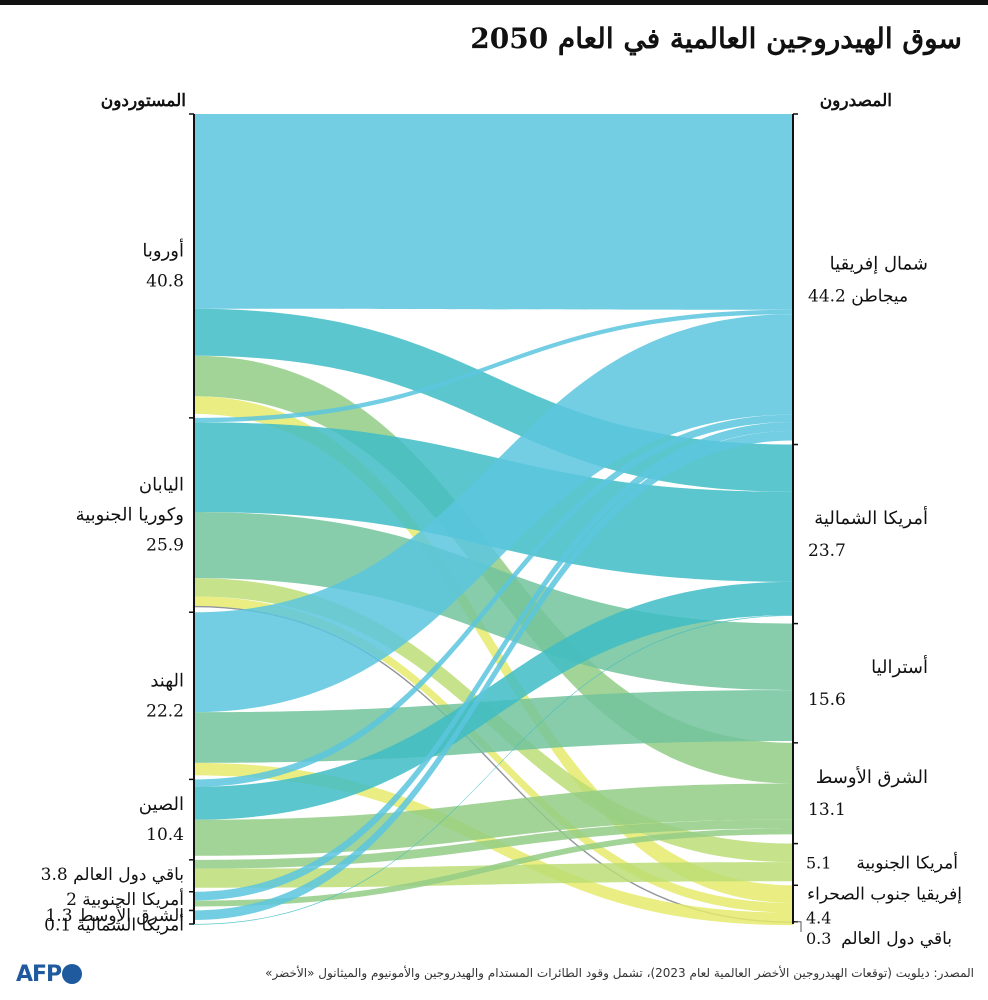 This screenshot has height=1000, width=988. I want to click on importer-value: 25.9, so click(165, 546).